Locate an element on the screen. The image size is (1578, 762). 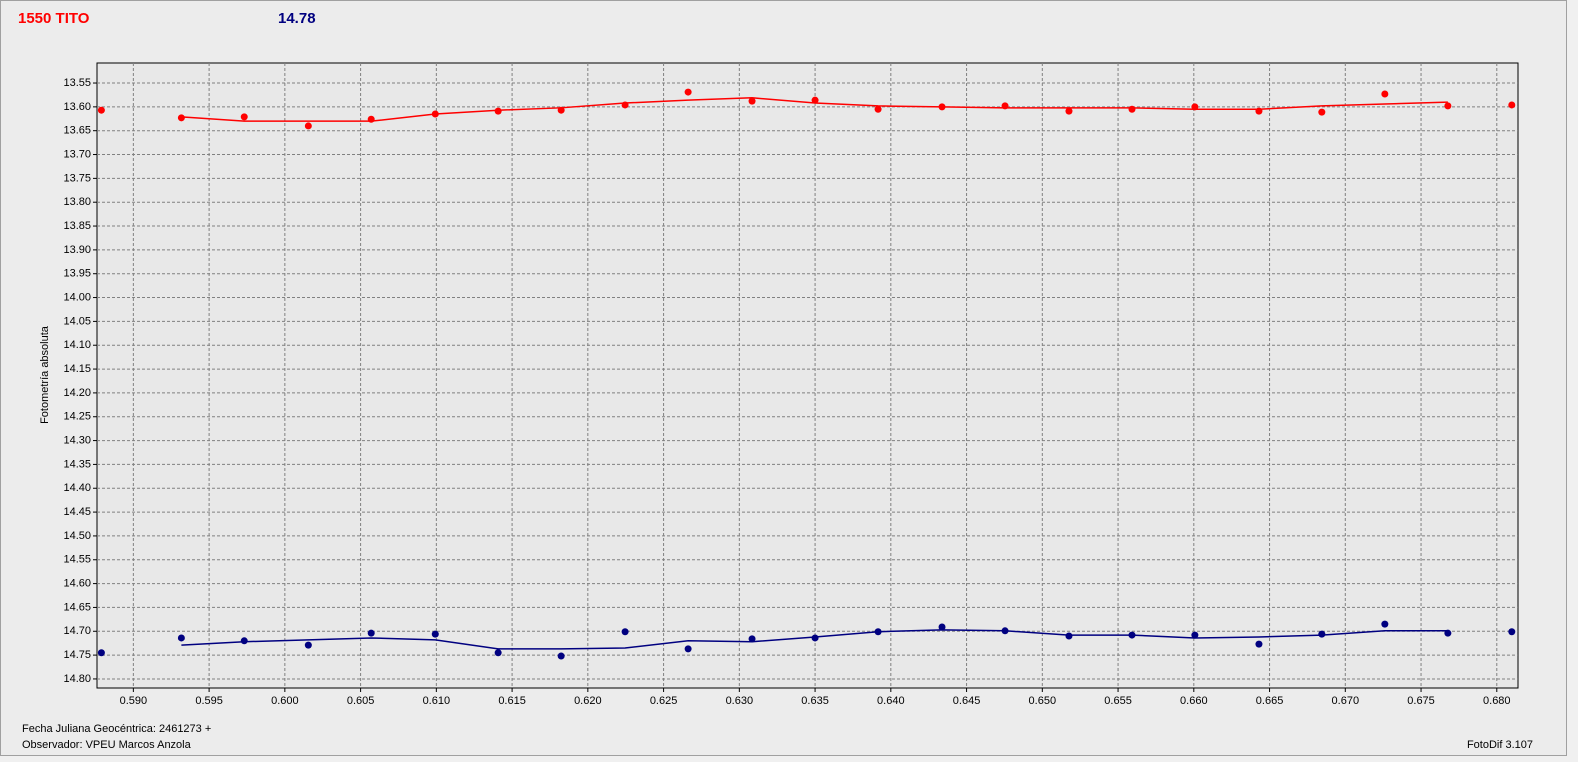
x-tick-label: 0.675 is located at coordinates (1421, 701).